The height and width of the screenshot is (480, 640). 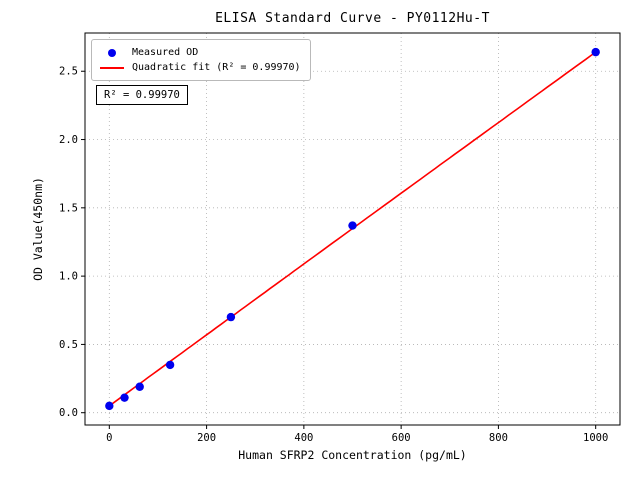 What do you see at coordinates (303, 438) in the screenshot?
I see `x-tick-label: 400` at bounding box center [303, 438].